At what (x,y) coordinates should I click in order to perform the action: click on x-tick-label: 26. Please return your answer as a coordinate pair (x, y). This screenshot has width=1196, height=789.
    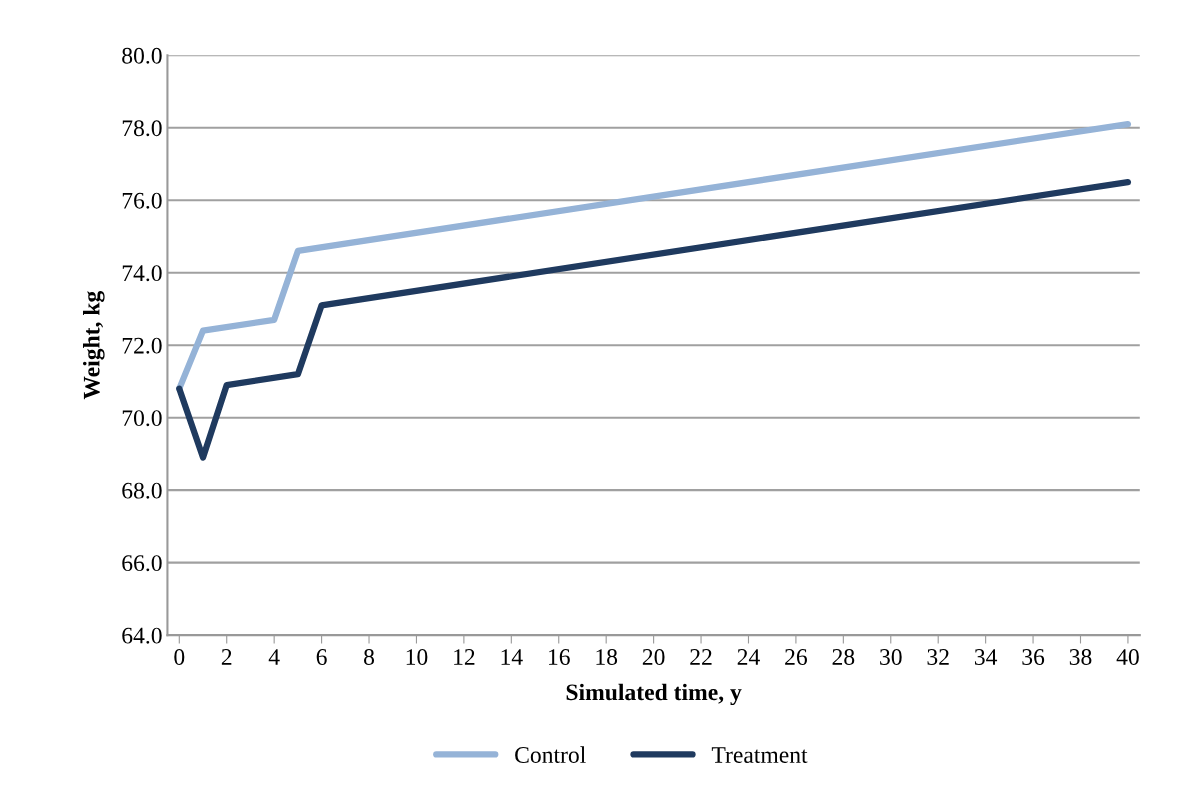
    Looking at the image, I should click on (796, 657).